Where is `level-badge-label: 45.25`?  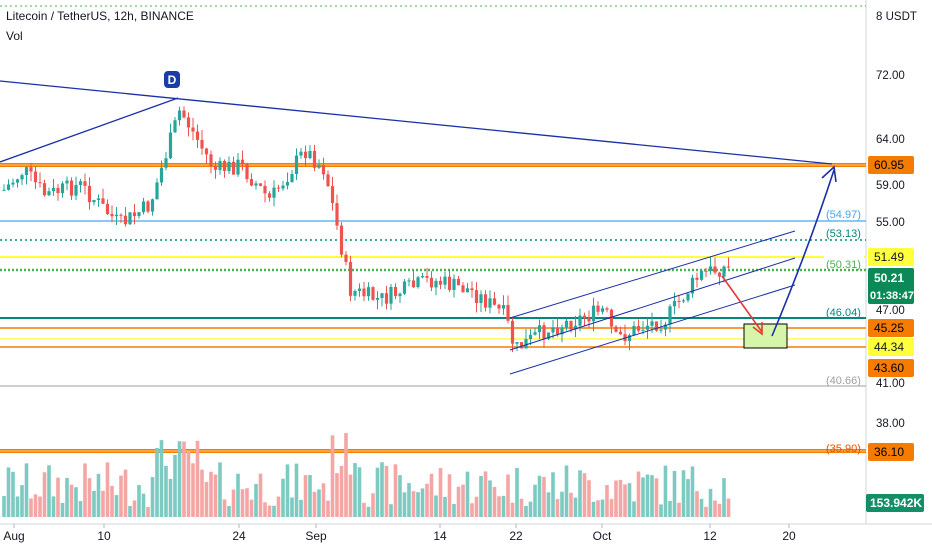
level-badge-label: 45.25 is located at coordinates (889, 328).